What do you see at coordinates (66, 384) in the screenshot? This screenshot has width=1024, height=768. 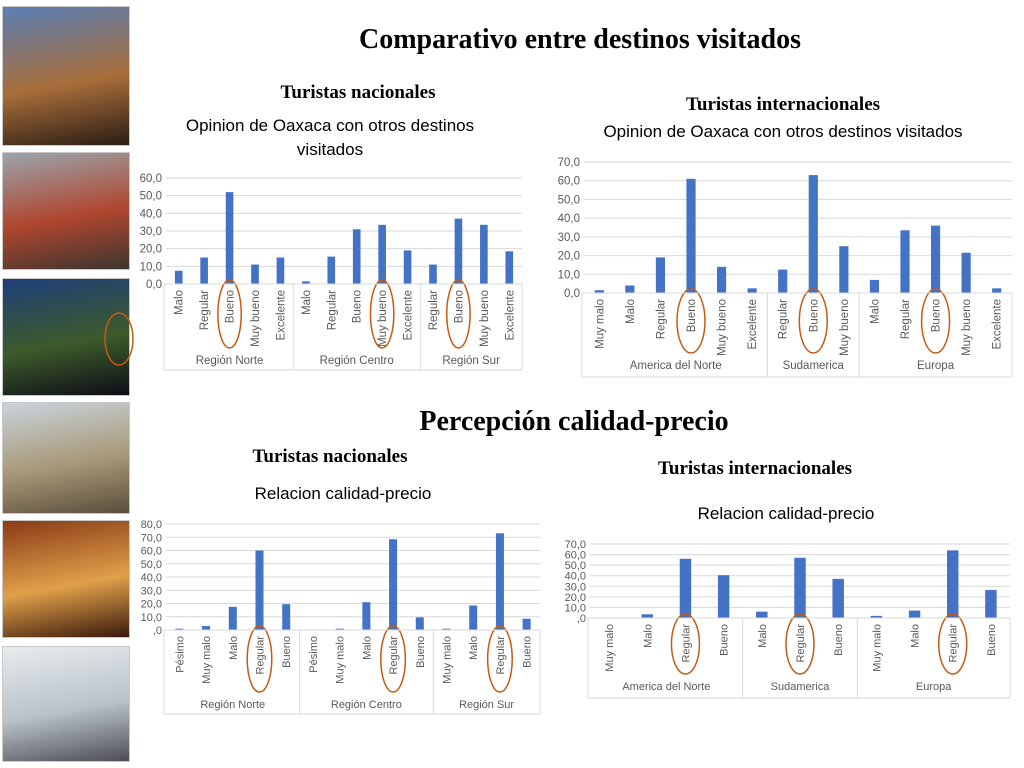 I see `photo-strip` at bounding box center [66, 384].